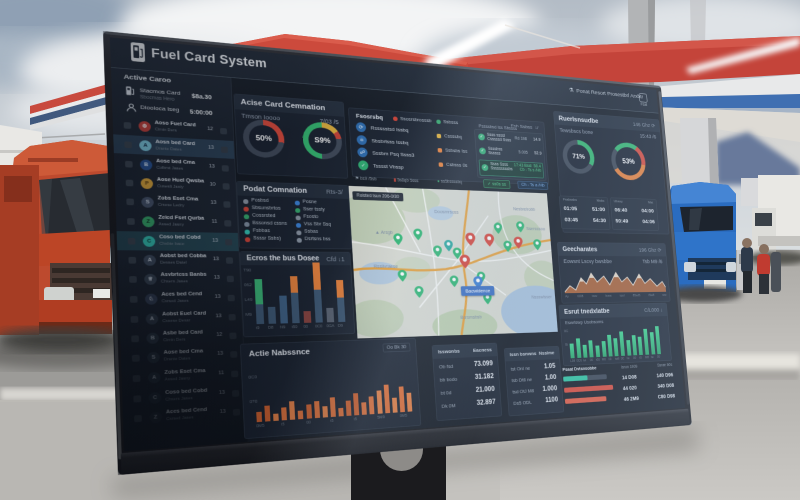 The image size is (800, 500). Describe the element at coordinates (446, 212) in the screenshot. I see `svg-text: Doosmrsoss` at that location.